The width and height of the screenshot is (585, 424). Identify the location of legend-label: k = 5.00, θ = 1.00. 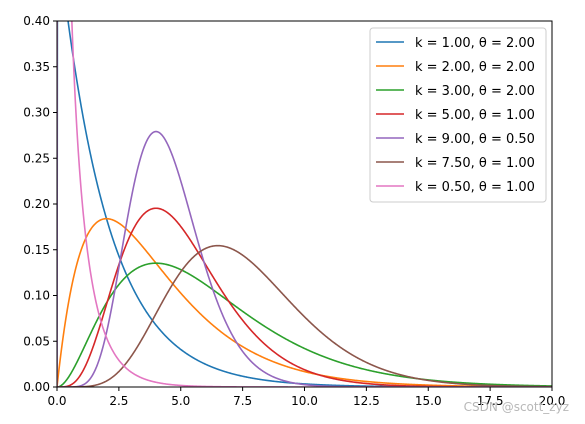
(475, 115).